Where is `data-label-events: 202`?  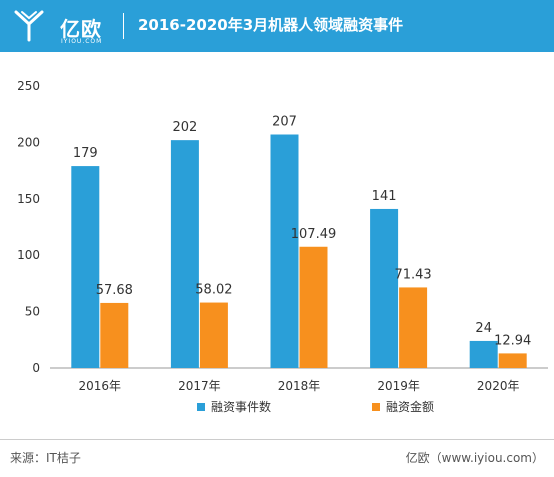
data-label-events: 202 is located at coordinates (184, 127).